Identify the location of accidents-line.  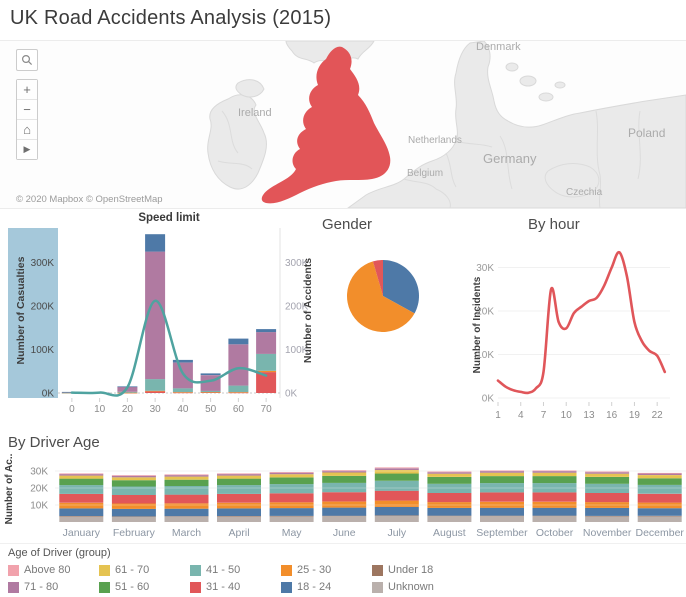
(169, 348).